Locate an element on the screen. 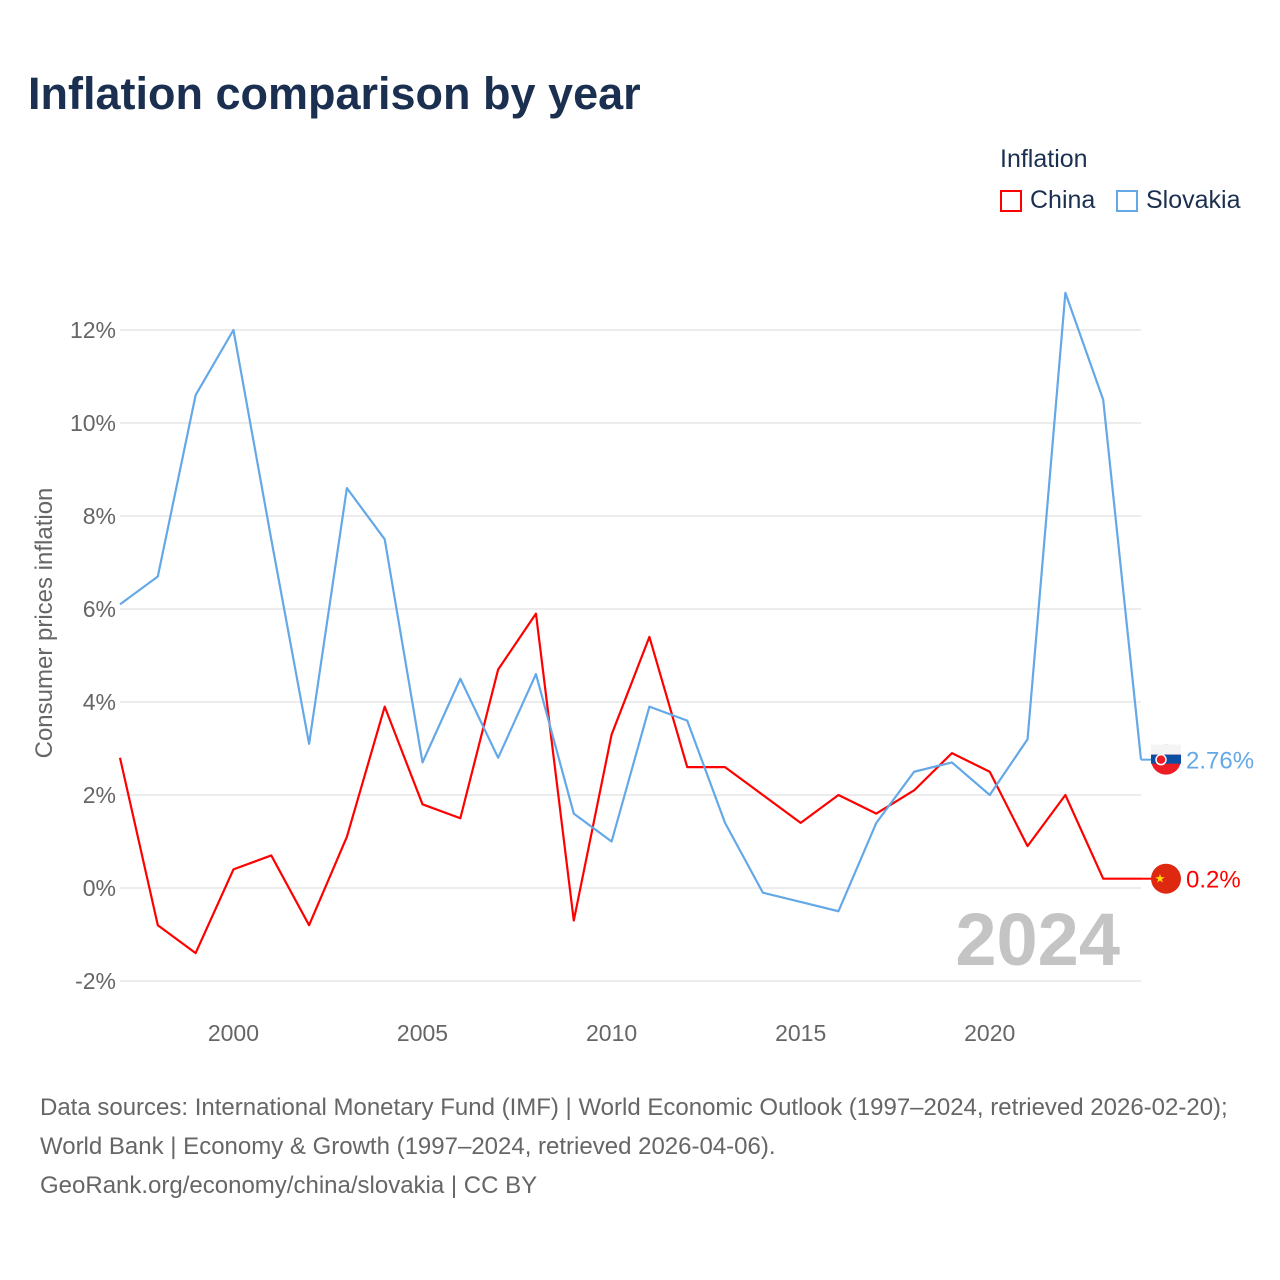  year-watermark: 2024 is located at coordinates (1037, 939).